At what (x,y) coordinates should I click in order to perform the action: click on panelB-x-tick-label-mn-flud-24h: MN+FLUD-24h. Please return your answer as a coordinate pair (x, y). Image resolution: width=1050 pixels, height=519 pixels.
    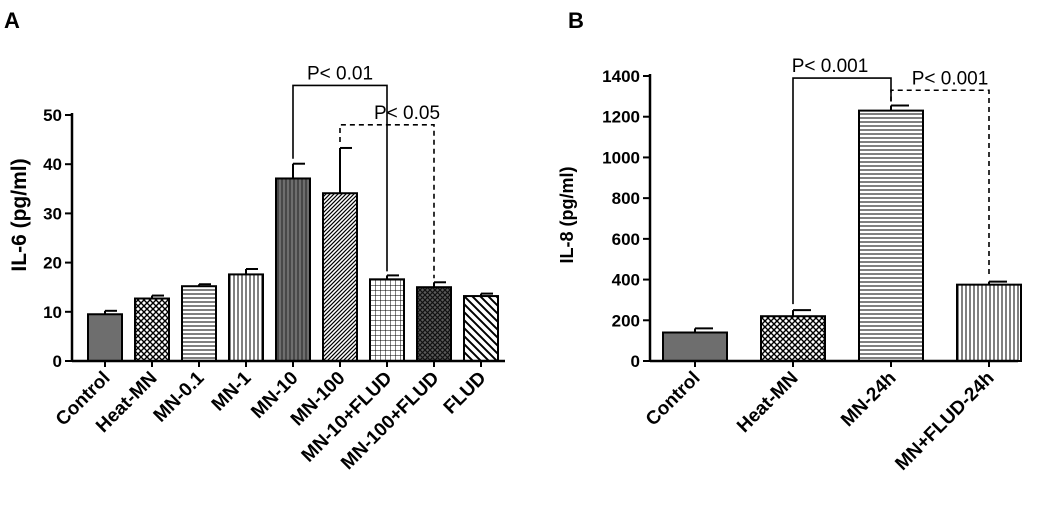
    Looking at the image, I should click on (944, 421).